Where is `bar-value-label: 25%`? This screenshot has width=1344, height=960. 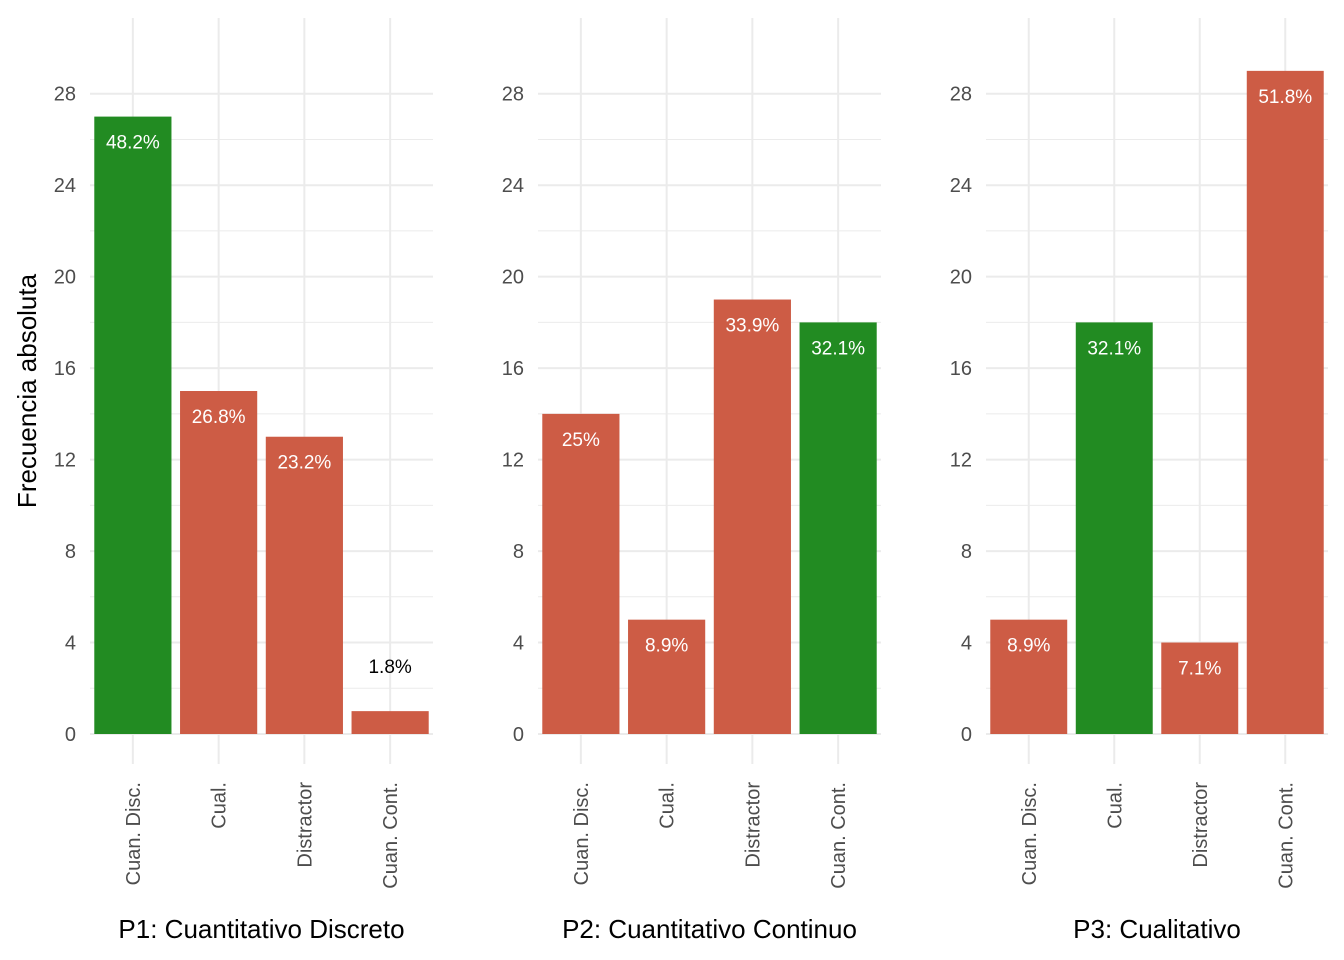 bar-value-label: 25% is located at coordinates (581, 440).